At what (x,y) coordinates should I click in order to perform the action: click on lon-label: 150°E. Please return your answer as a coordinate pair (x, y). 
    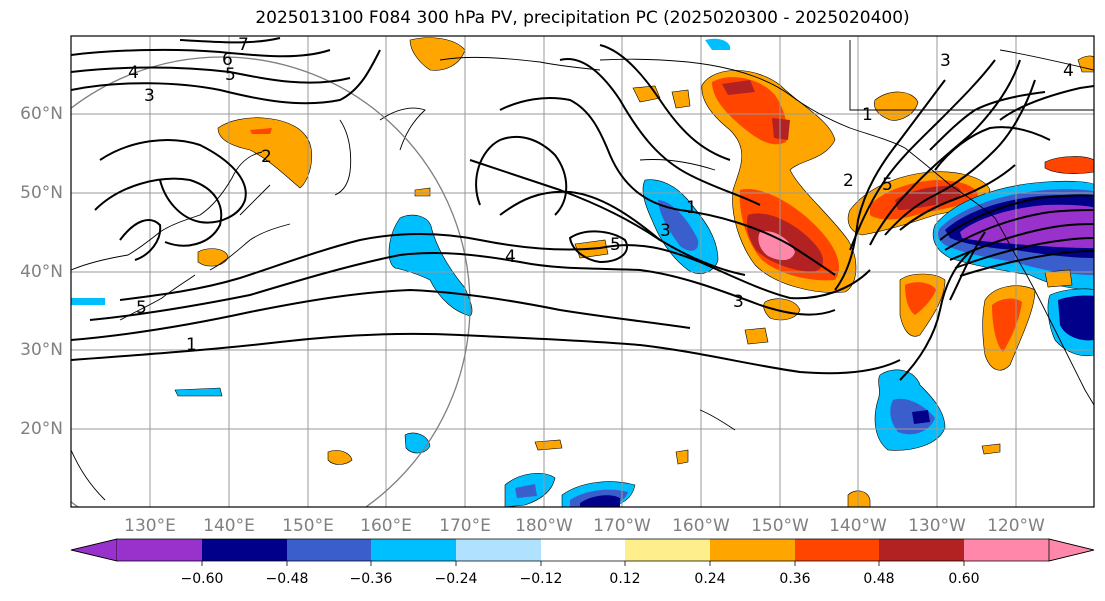
    Looking at the image, I should click on (308, 526).